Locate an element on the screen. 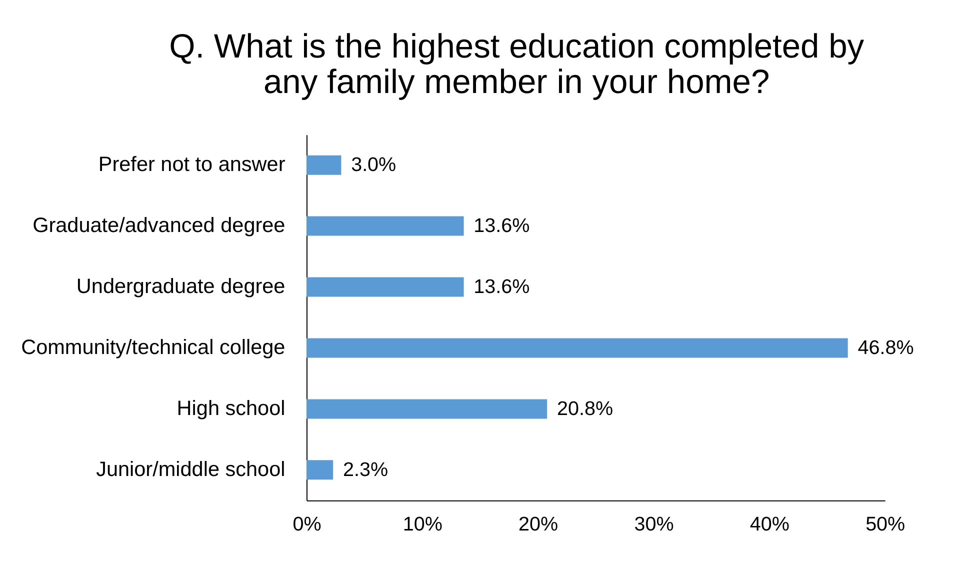 This screenshot has width=959, height=579. data-label: 3.0% is located at coordinates (373, 165).